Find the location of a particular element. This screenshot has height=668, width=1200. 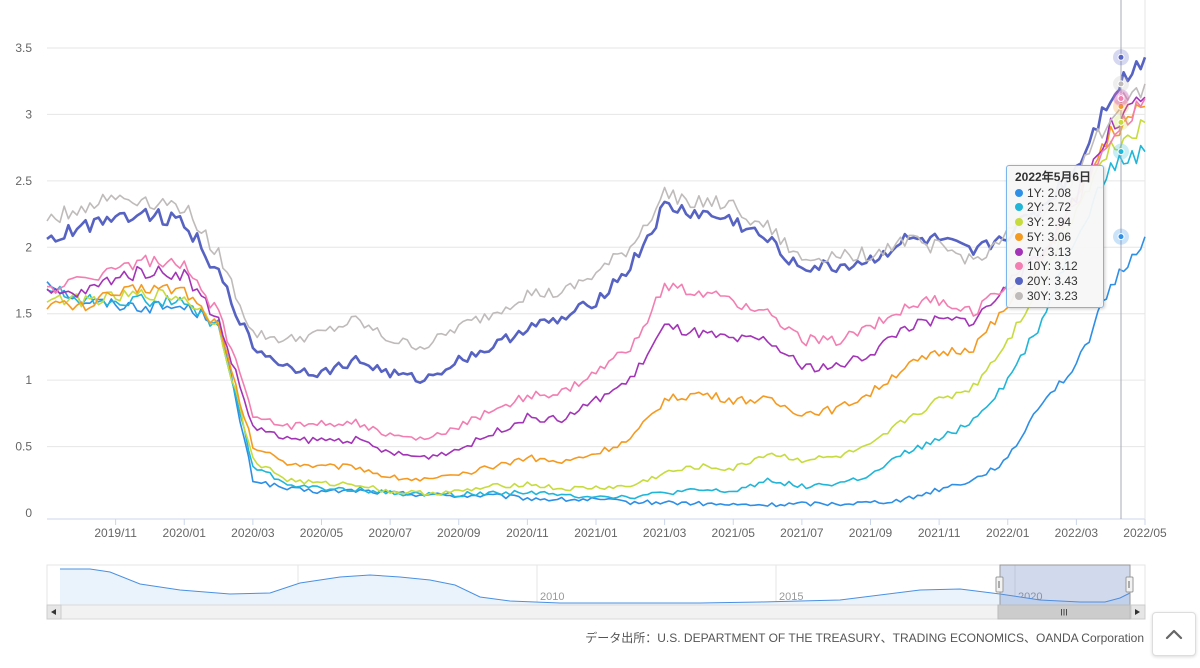

tooltip-row-label: 10Y: 3.12 is located at coordinates (1052, 266).